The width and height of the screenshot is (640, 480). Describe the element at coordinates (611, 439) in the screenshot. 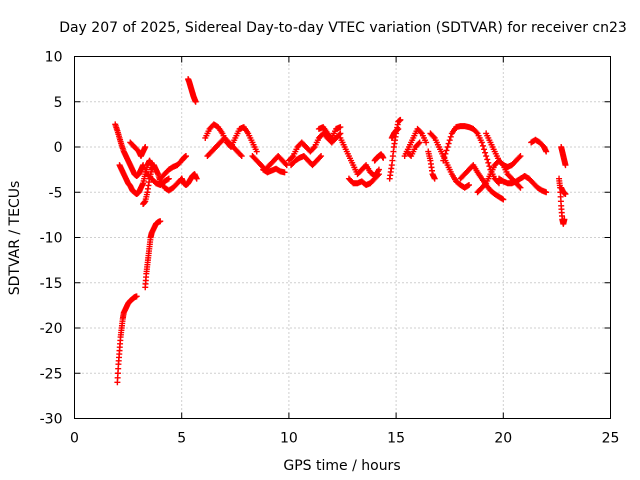

I see `x-tick-label: 25` at that location.